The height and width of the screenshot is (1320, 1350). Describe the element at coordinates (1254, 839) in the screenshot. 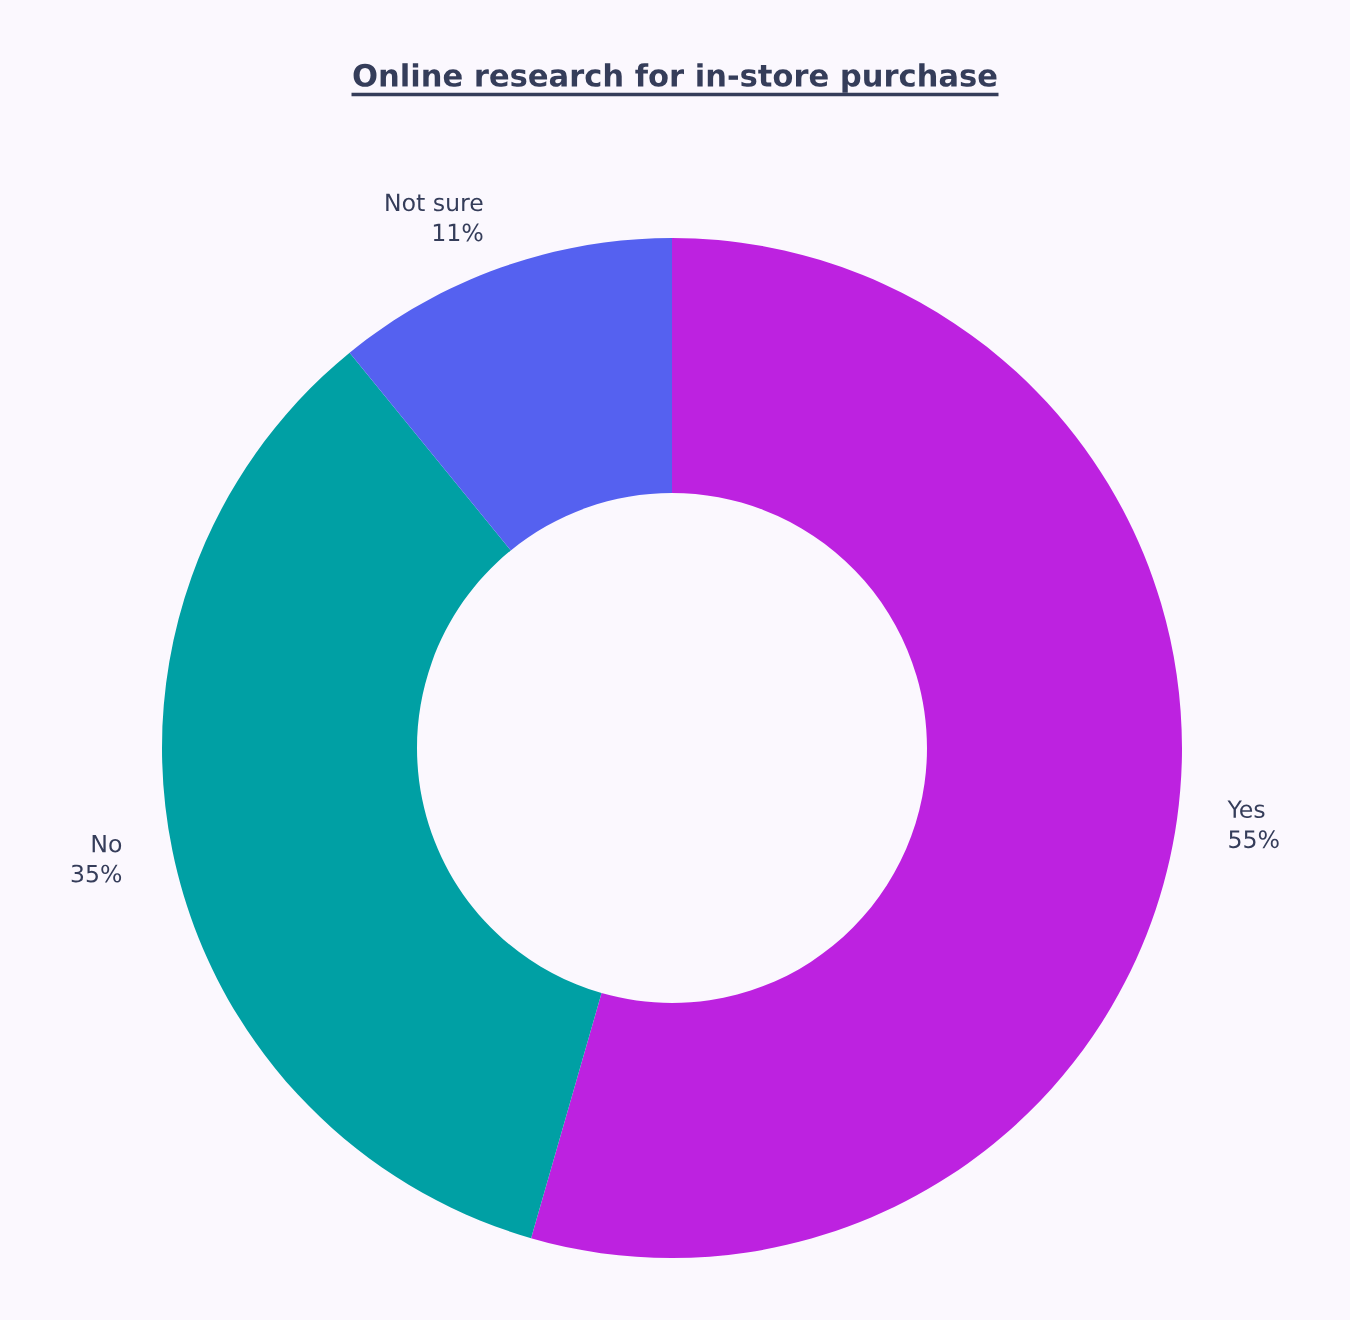

I see `data-label: 55%` at that location.